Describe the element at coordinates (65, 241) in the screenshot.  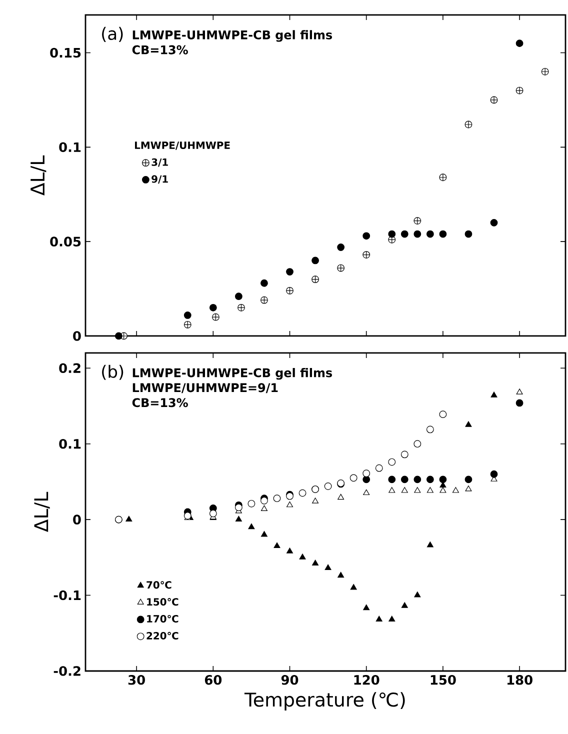
I see `y-tick-label: 0.05` at that location.